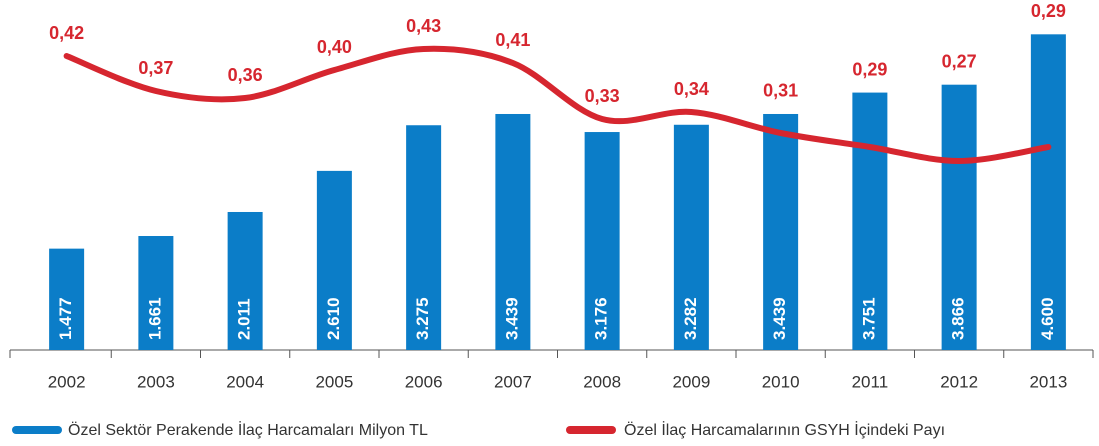 The width and height of the screenshot is (1099, 446). What do you see at coordinates (67, 381) in the screenshot?
I see `x-tick-label: 2002` at bounding box center [67, 381].